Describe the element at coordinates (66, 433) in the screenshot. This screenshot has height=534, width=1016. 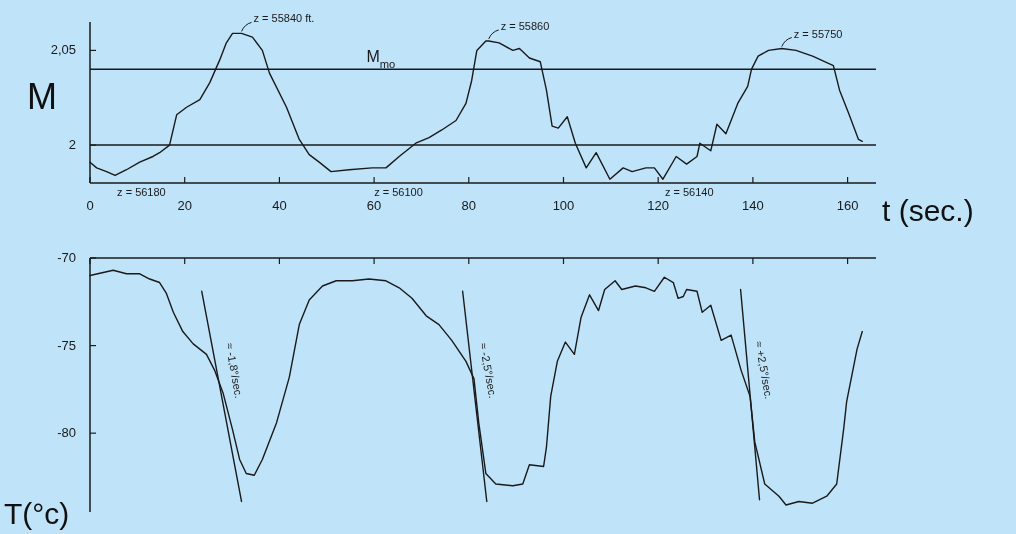
I see `y-tick-label: -80` at that location.